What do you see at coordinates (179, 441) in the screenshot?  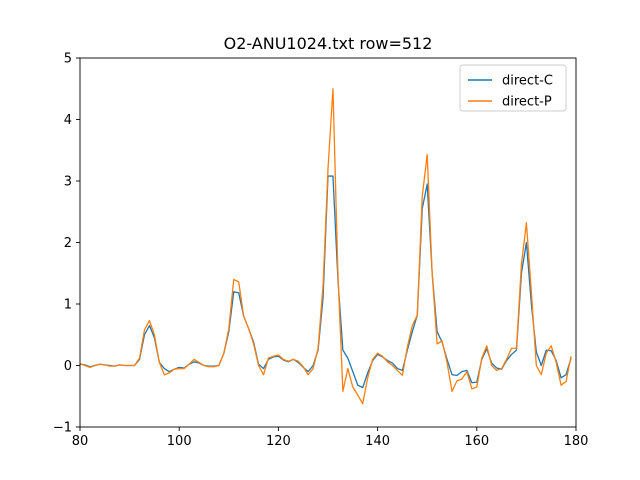 I see `x-tick-label: 100` at bounding box center [179, 441].